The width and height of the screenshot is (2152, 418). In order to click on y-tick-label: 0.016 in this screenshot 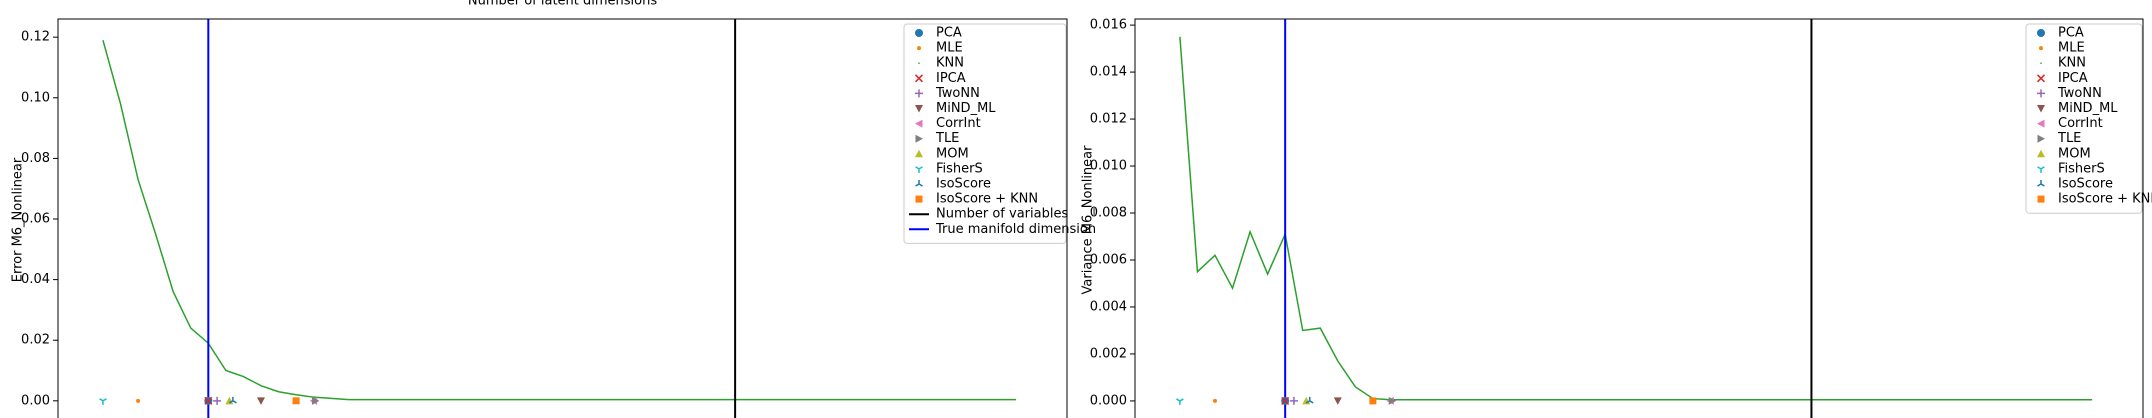, I will do `click(1108, 25)`.